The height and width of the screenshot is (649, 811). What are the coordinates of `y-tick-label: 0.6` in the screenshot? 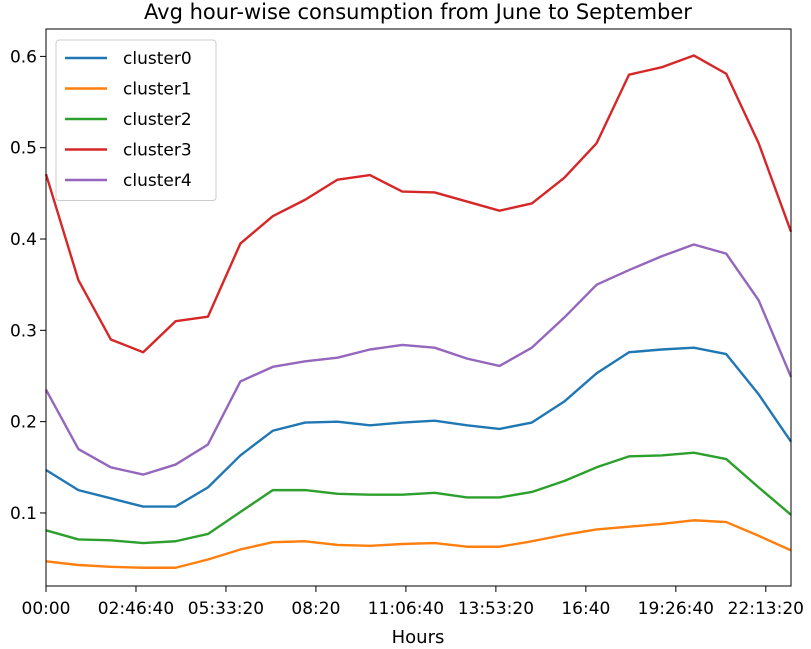 It's located at (23, 57).